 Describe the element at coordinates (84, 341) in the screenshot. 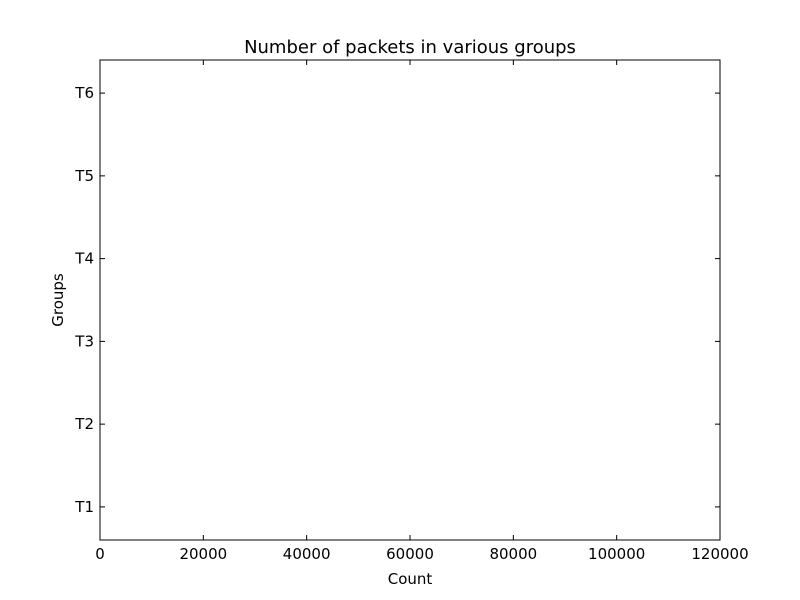

I see `y-tick-label: T3` at that location.